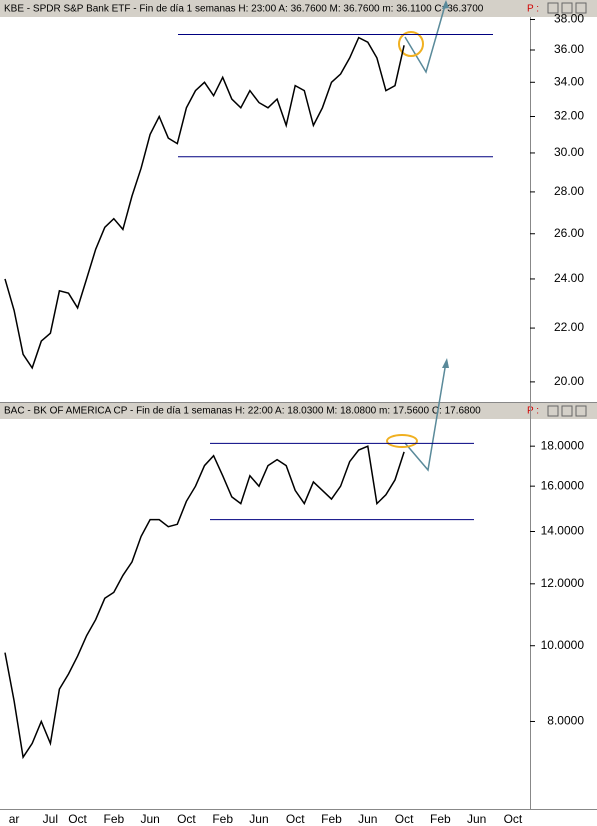 The image size is (597, 826). I want to click on y-tick-label: 14.0000, so click(563, 531).